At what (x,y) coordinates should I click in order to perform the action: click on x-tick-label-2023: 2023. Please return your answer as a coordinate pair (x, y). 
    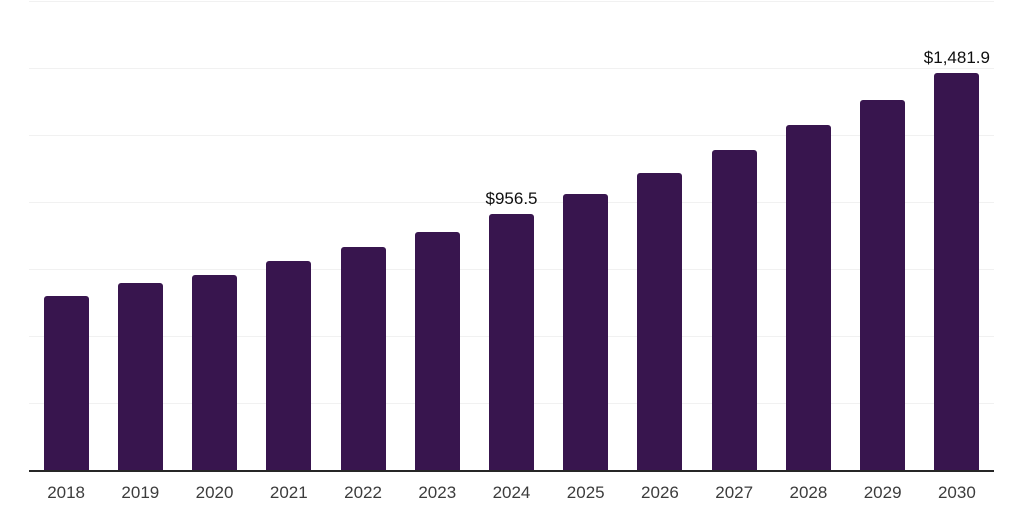
    Looking at the image, I should click on (437, 492).